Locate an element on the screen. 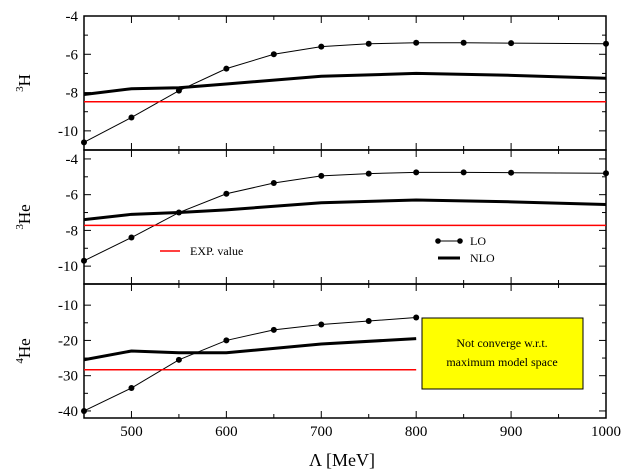 This screenshot has width=624, height=472. y-tick-label: -30 is located at coordinates (68, 377).